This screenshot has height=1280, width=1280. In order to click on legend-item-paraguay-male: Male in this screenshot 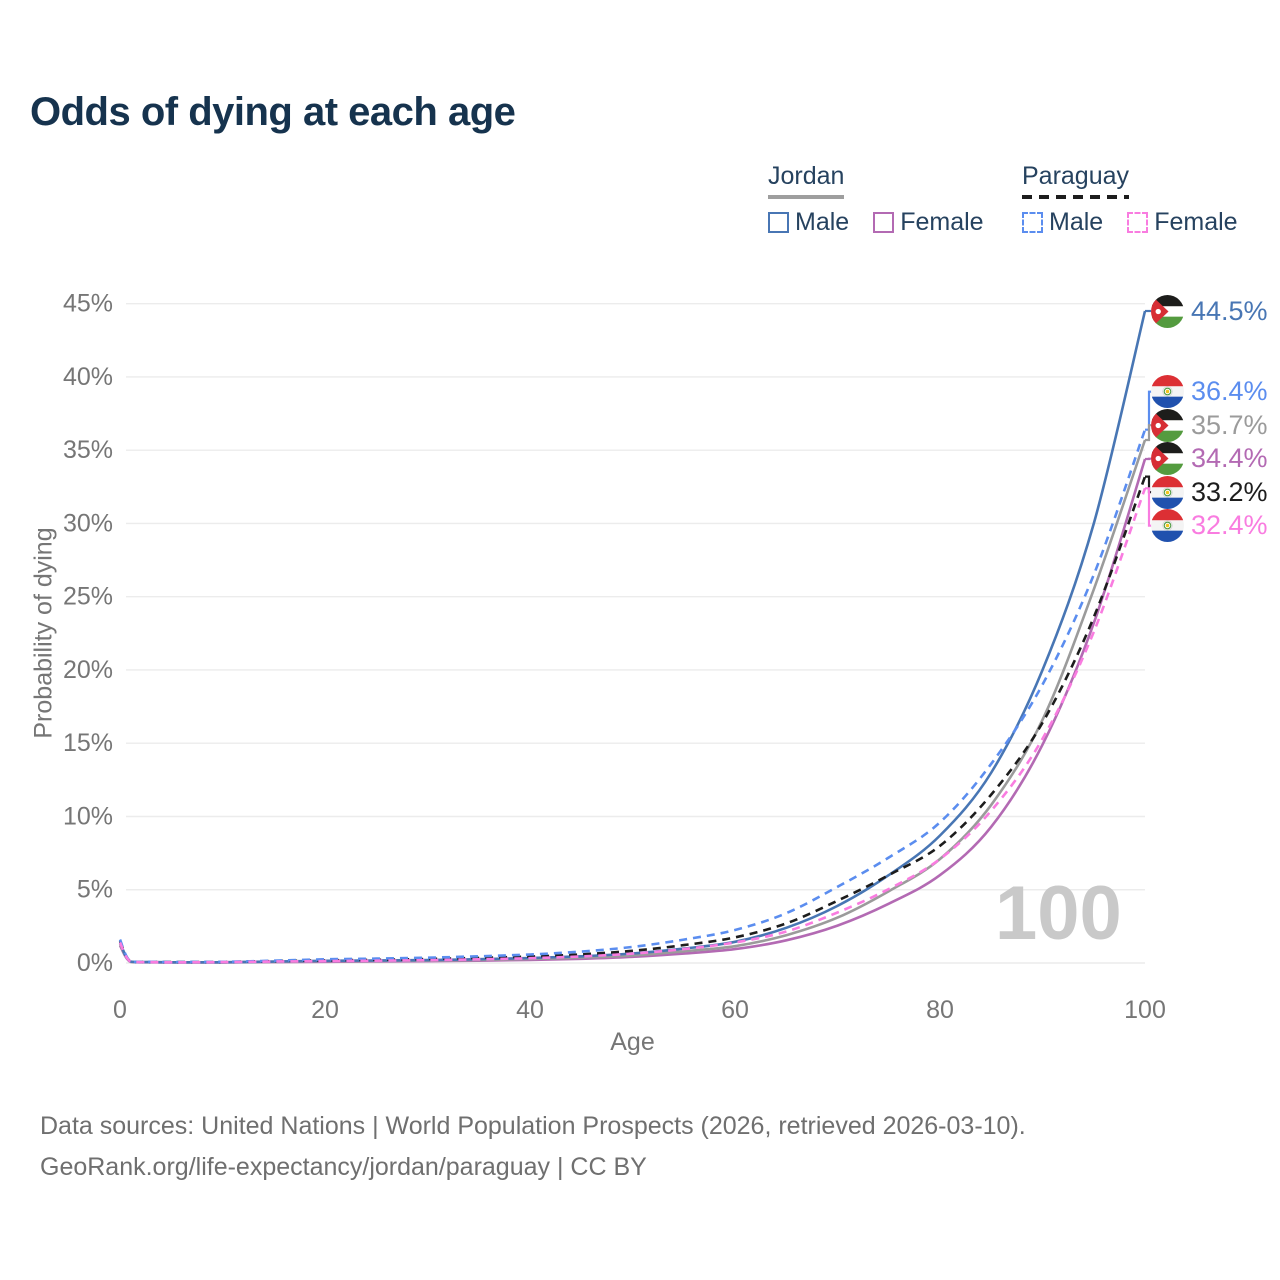, I will do `click(1062, 222)`.